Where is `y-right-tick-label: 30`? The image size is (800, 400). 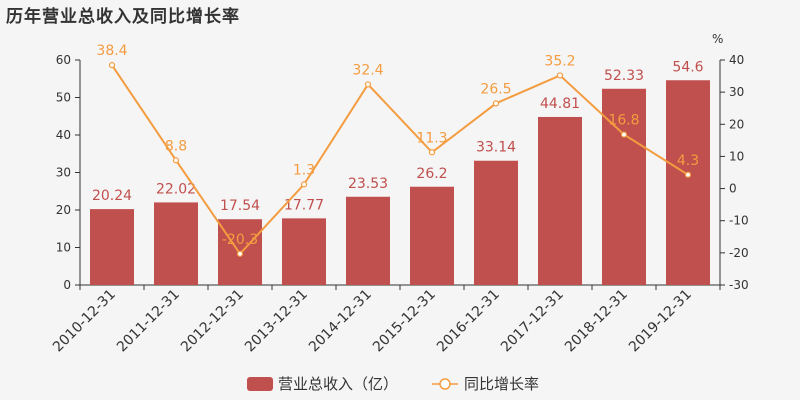 y-right-tick-label: 30 is located at coordinates (736, 92).